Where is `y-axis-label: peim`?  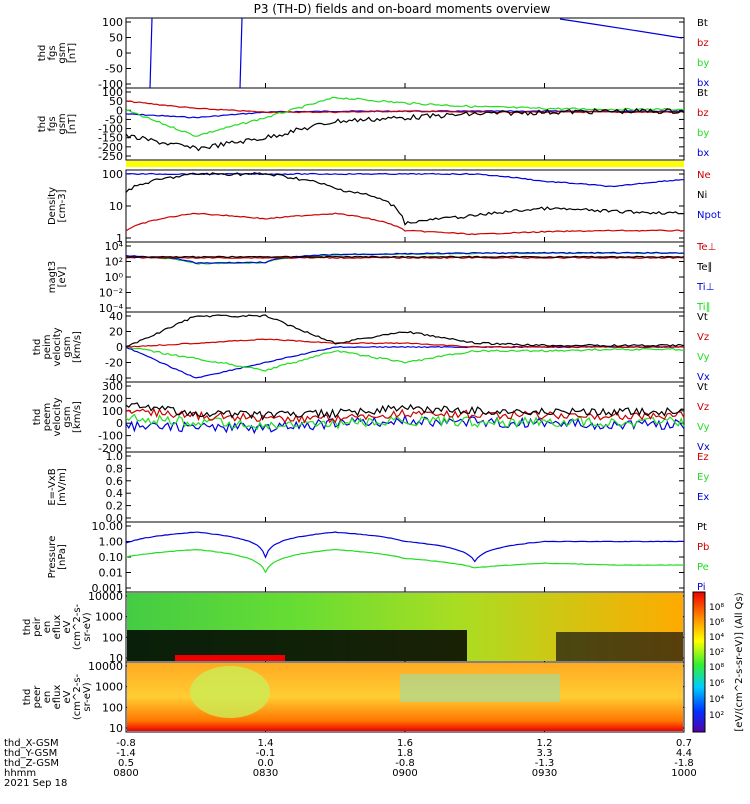
y-axis-label: peim is located at coordinates (47, 346).